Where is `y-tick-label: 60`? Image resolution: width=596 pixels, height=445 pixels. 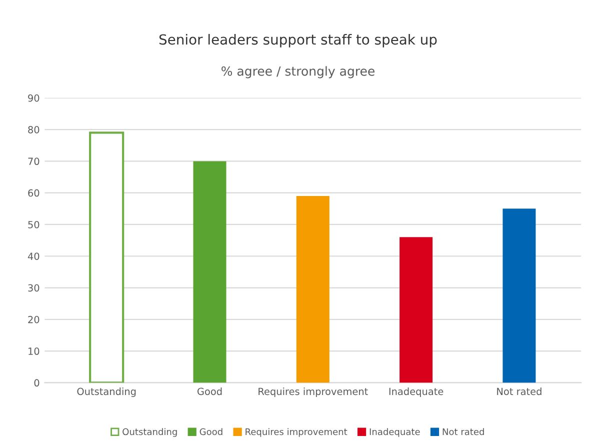
y-tick-label: 60 is located at coordinates (34, 193).